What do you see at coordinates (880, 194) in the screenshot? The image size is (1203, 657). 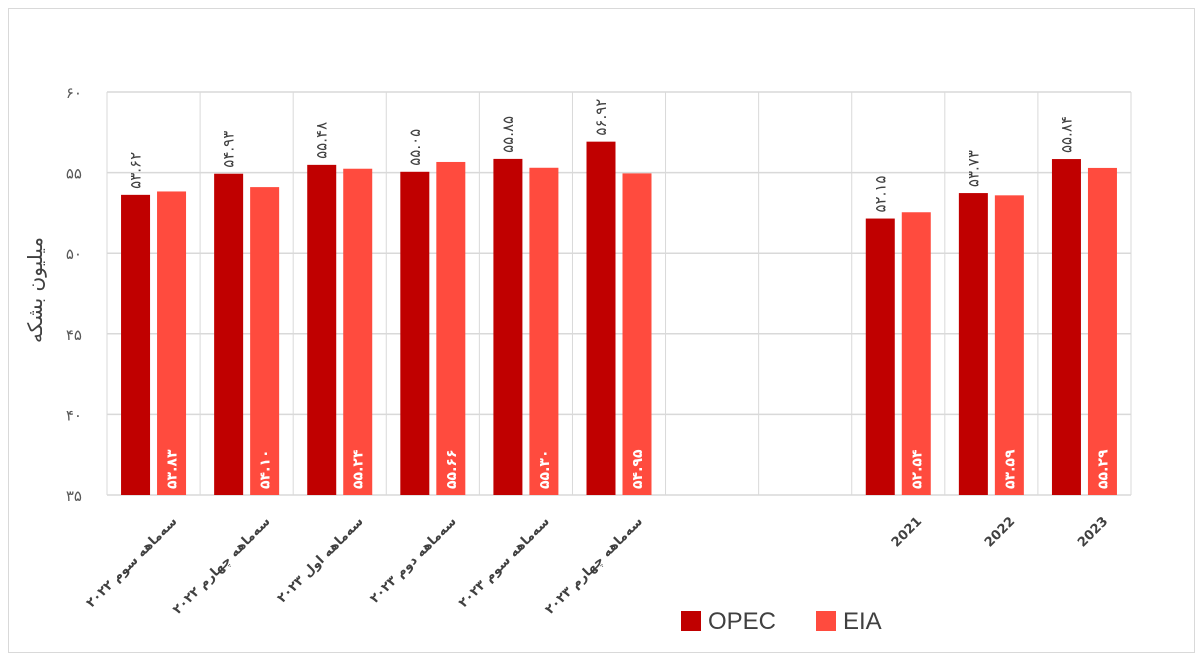 I see `data-label-opec: ۵۲.۱۵` at bounding box center [880, 194].